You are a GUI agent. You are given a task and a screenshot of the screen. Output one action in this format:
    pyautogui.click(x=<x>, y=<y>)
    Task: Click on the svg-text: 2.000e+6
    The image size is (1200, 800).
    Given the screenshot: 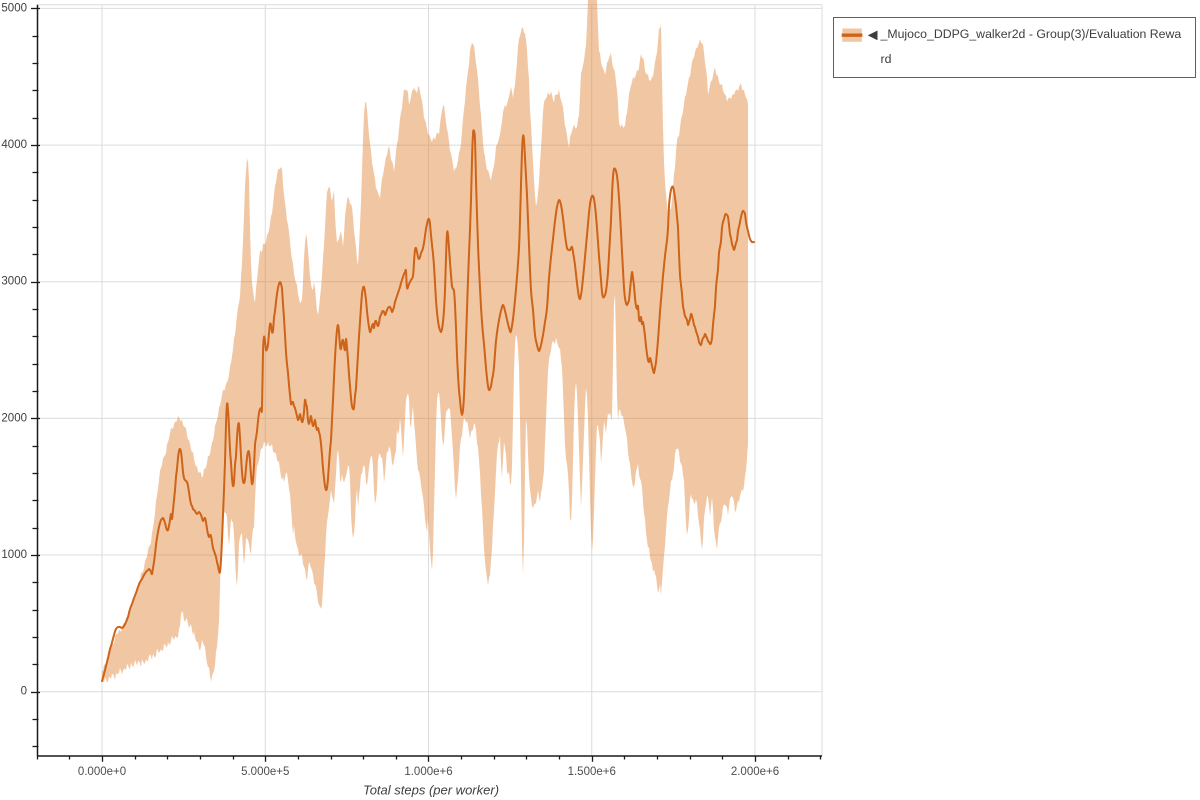 What is the action you would take?
    pyautogui.click(x=755, y=772)
    